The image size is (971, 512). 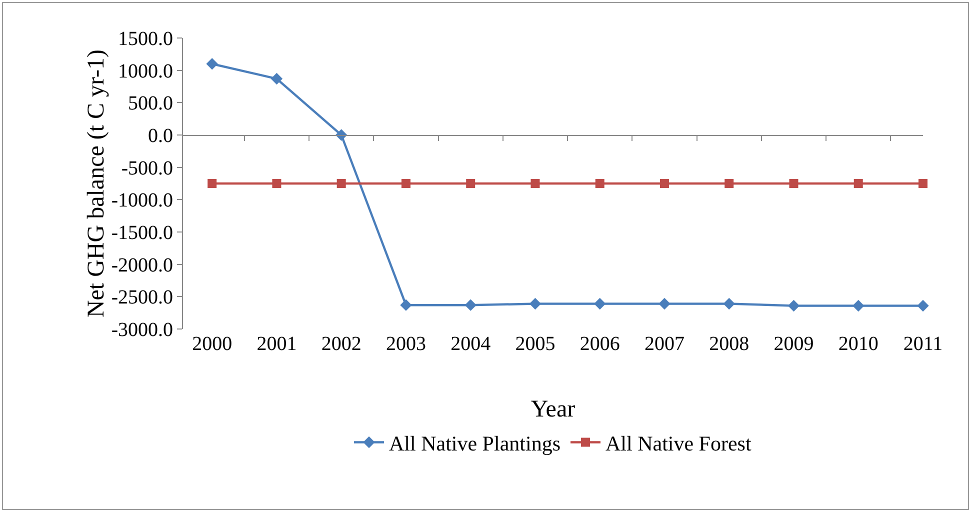 I want to click on x-tick-label: 2007, so click(x=664, y=344).